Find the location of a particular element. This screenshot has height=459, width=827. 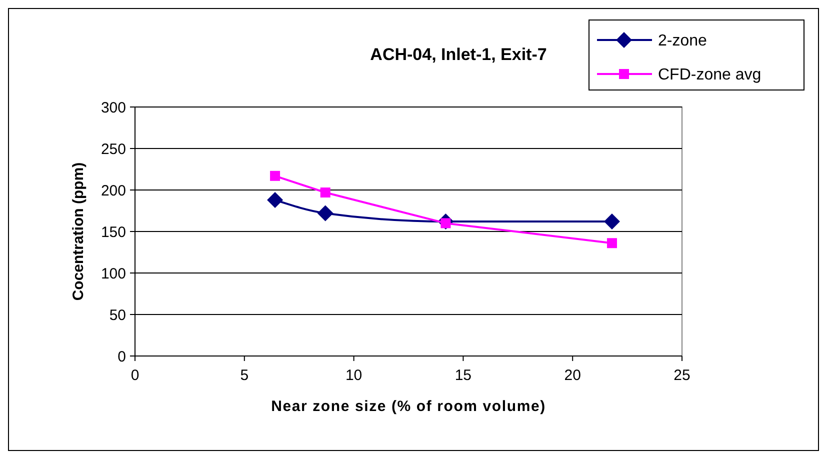

x-axis-title: Near zone size (% of room volume) is located at coordinates (408, 406).